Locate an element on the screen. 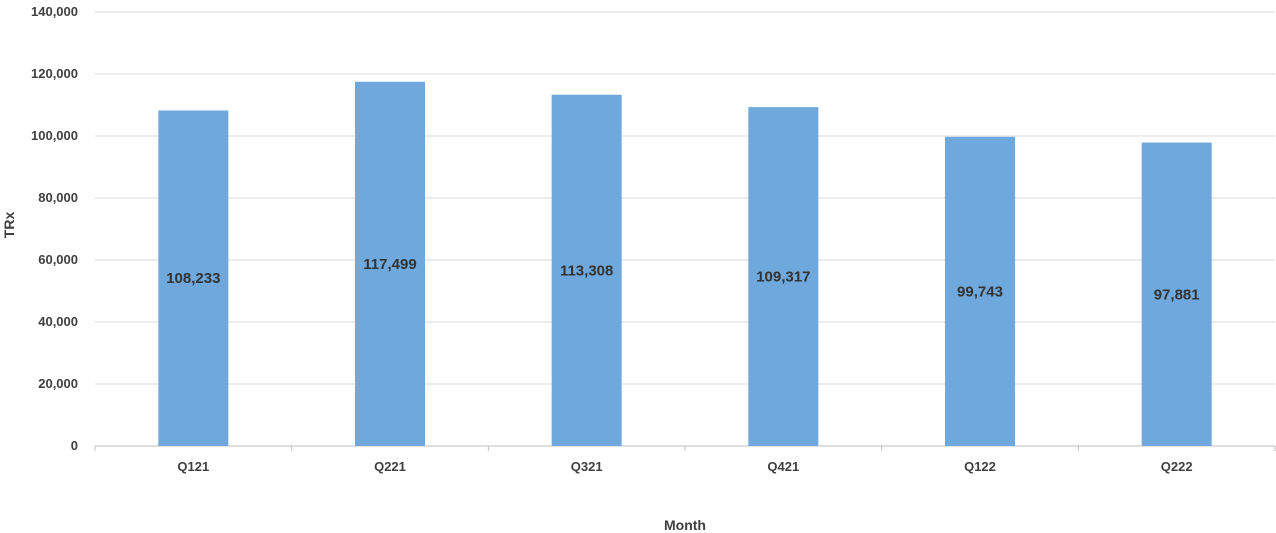 The width and height of the screenshot is (1276, 533). data-labels: 108,233 117,499 113,308 109,317 99,743 97,881 is located at coordinates (682, 279).